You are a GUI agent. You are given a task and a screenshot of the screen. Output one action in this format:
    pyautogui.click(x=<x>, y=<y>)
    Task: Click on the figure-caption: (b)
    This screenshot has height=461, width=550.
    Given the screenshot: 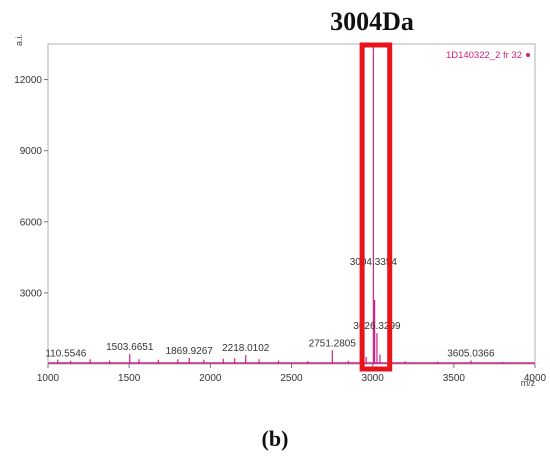 What is the action you would take?
    pyautogui.click(x=275, y=438)
    